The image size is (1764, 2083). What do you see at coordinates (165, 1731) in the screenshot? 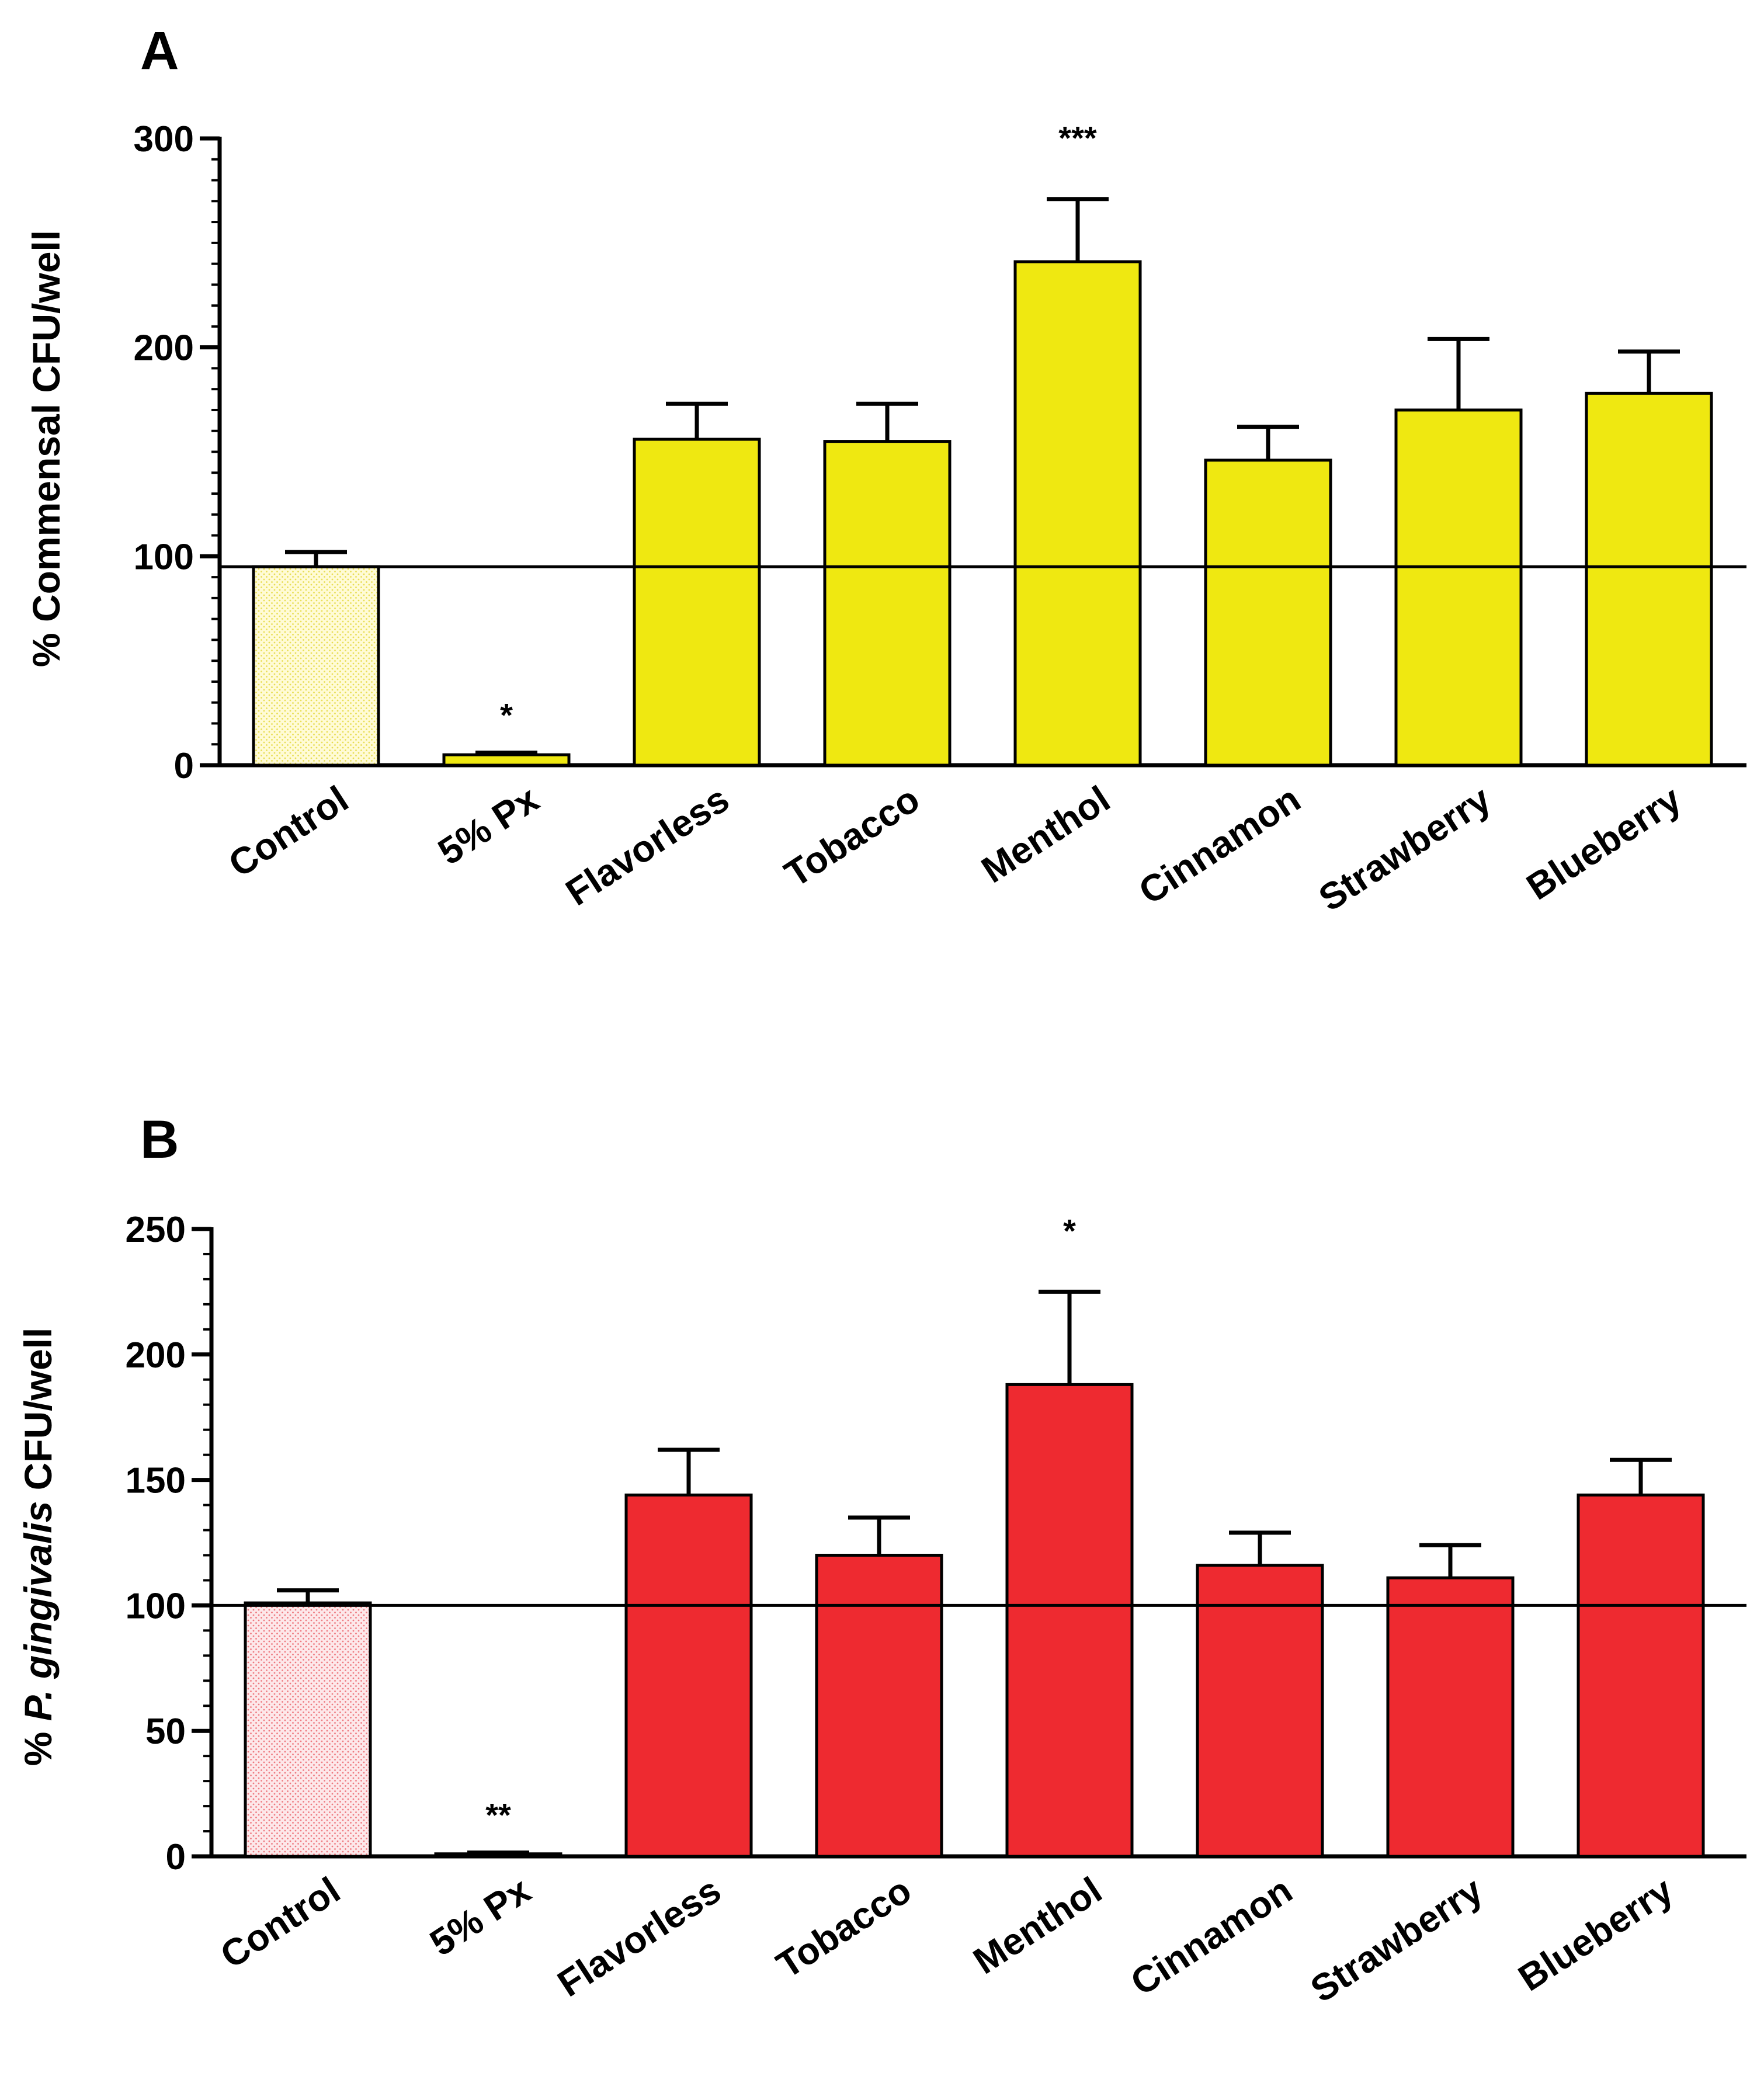
I see `y-tick-label: 50` at bounding box center [165, 1731].